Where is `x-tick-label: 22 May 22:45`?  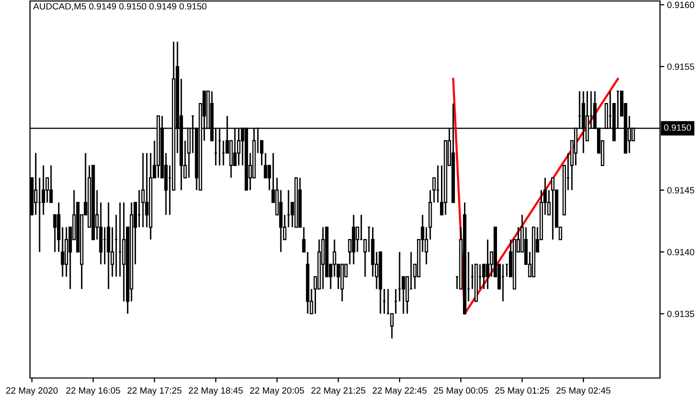 x-tick-label: 22 May 22:45 is located at coordinates (399, 391).